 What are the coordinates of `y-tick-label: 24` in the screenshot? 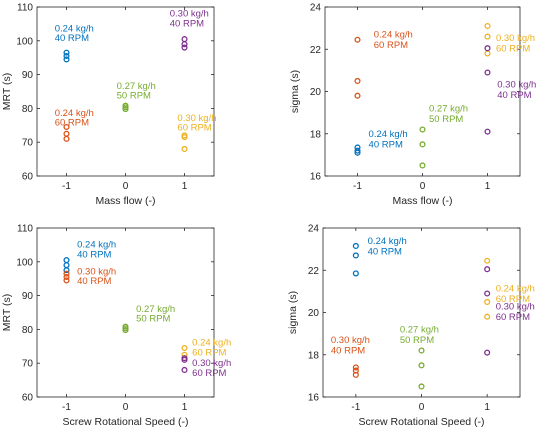 It's located at (316, 8).